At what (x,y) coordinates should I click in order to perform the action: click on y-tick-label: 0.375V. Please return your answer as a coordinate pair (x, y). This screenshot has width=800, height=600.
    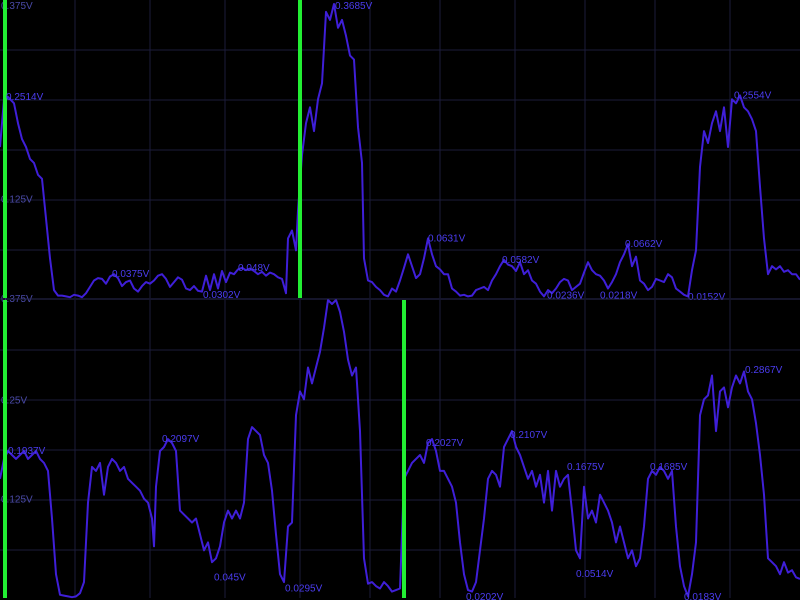
    Looking at the image, I should click on (17, 6).